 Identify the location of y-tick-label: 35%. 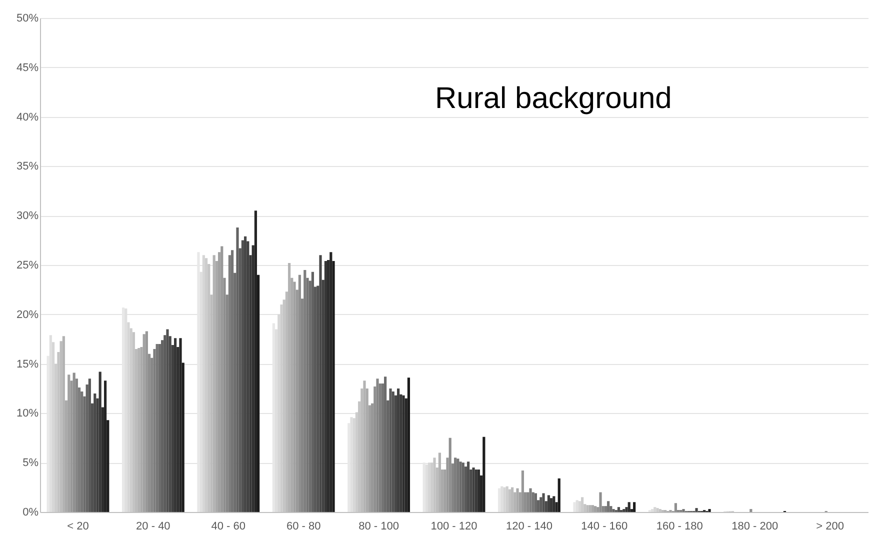
(27, 166).